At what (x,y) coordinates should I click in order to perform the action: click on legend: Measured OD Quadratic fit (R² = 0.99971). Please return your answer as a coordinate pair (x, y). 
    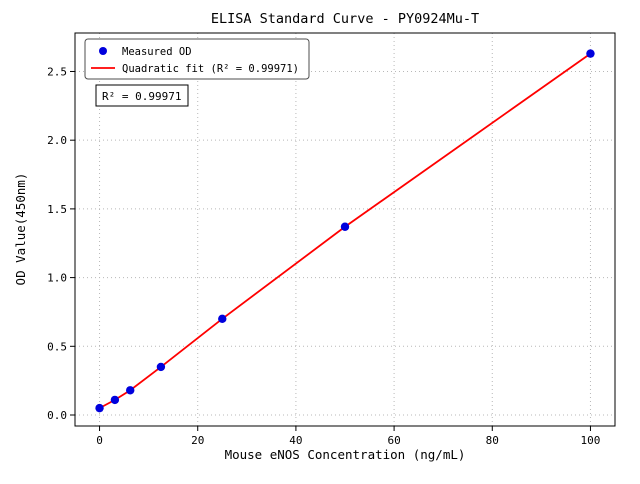
    Looking at the image, I should click on (197, 59).